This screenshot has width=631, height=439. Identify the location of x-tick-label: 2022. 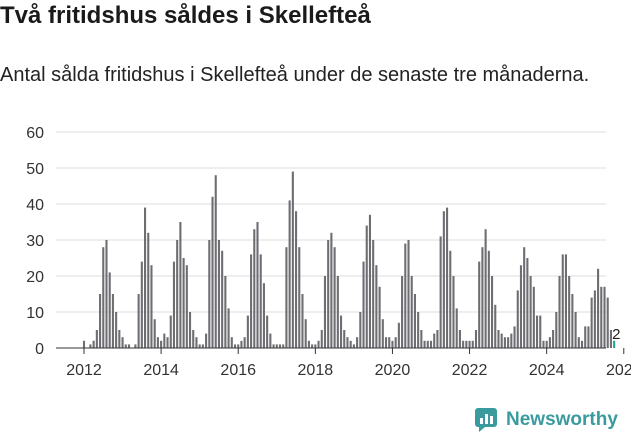
(470, 370).